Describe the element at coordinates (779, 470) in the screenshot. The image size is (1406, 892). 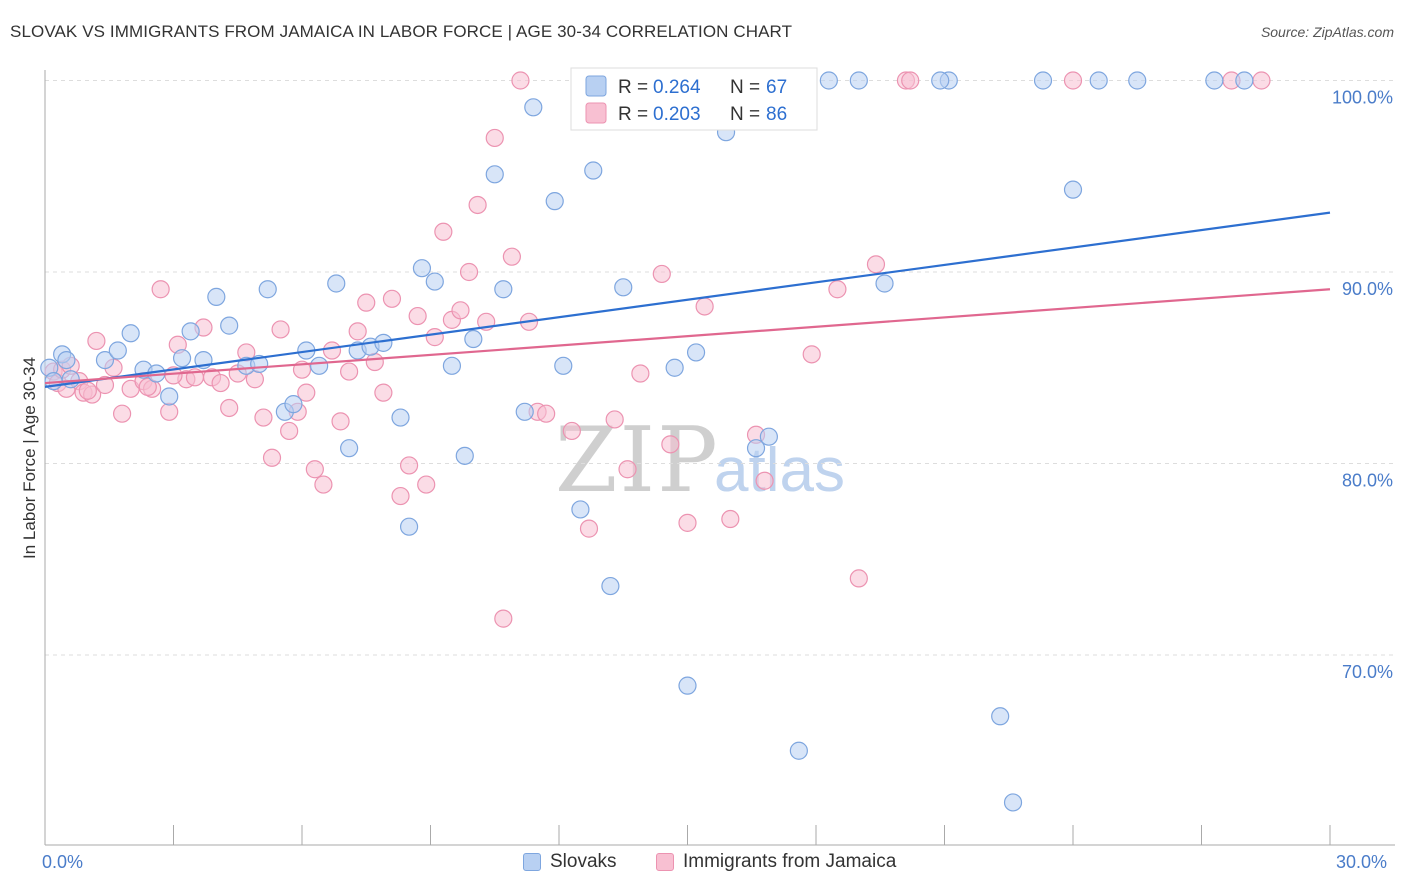
I see `watermark-atlas: atlas` at that location.